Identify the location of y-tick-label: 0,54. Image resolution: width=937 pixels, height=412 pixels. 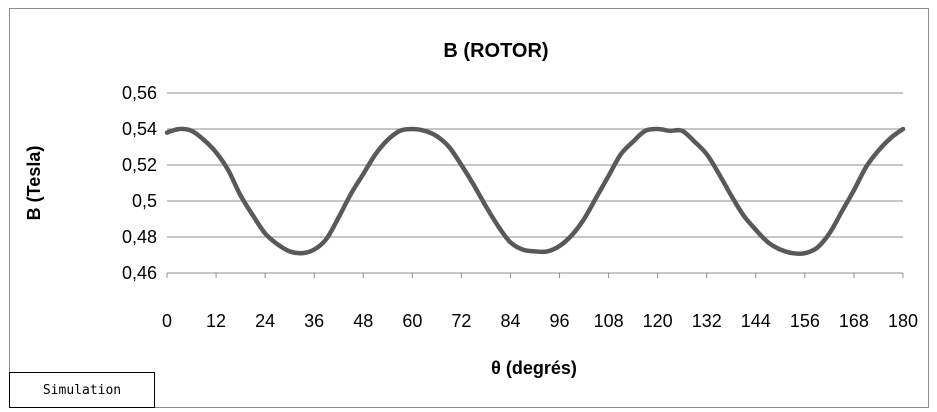
(139, 129).